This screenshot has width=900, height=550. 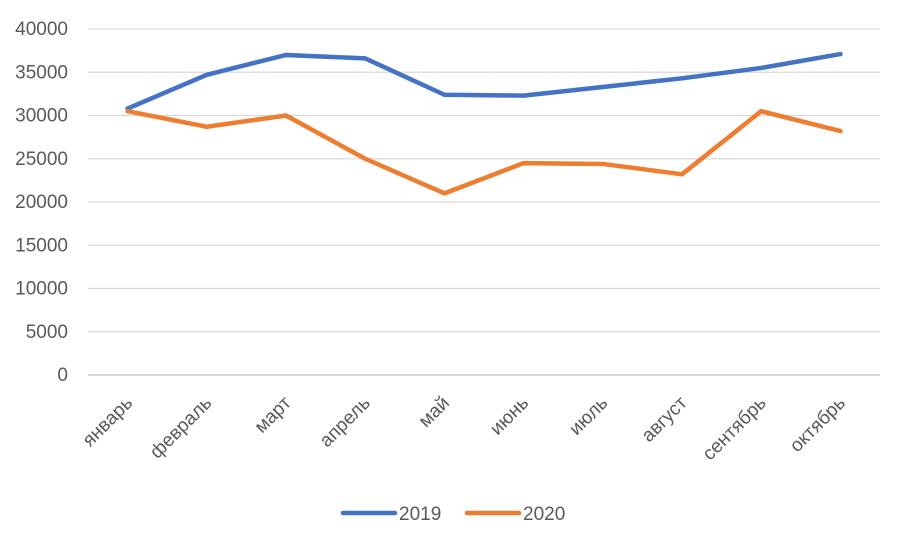 What do you see at coordinates (273, 414) in the screenshot?
I see `x-tick-label: март` at bounding box center [273, 414].